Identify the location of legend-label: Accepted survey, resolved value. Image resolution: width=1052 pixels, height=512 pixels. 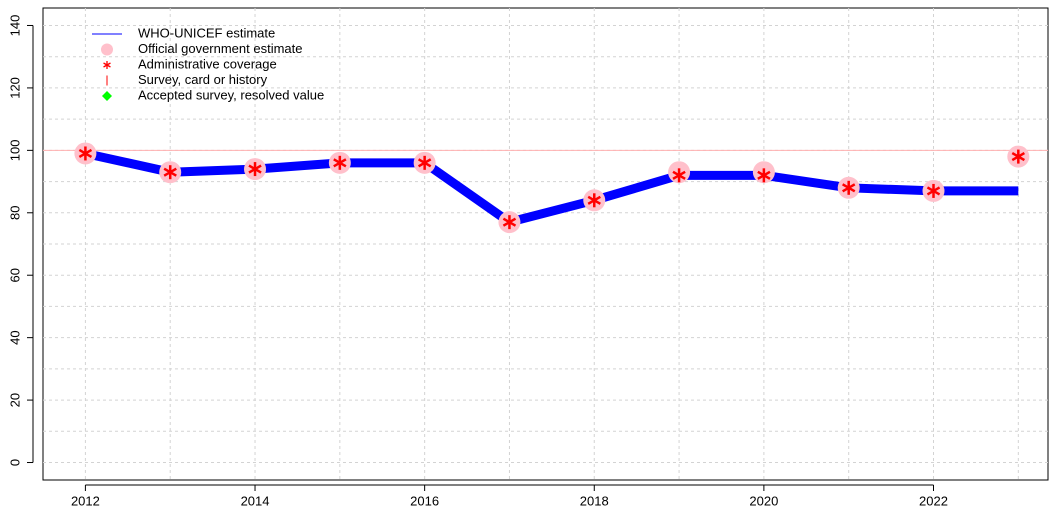
(231, 94).